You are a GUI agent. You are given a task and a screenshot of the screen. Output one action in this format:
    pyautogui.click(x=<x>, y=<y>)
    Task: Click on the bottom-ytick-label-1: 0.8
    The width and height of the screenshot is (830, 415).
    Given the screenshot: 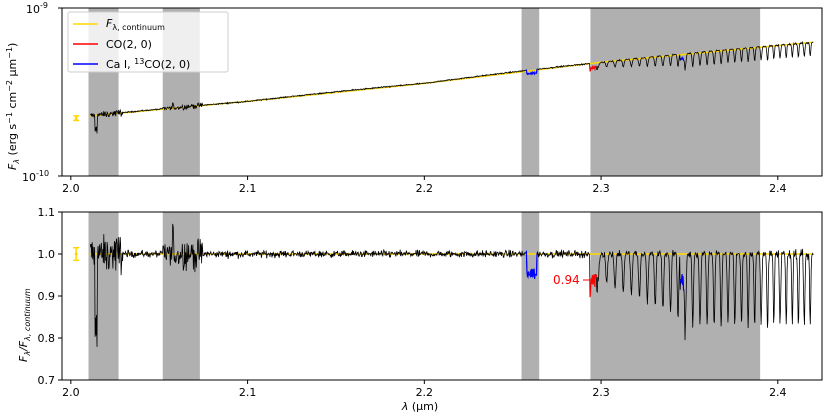 What is the action you would take?
    pyautogui.click(x=47, y=338)
    